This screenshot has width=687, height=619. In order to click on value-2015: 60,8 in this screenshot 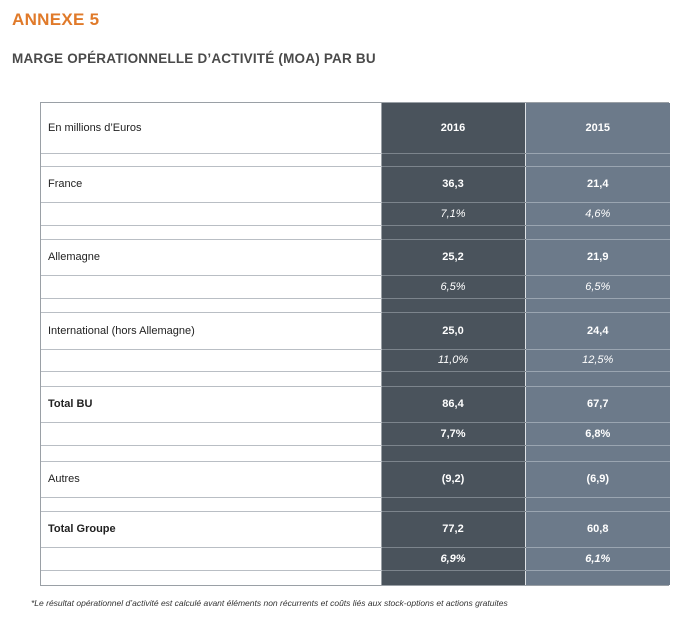, I will do `click(597, 529)`.